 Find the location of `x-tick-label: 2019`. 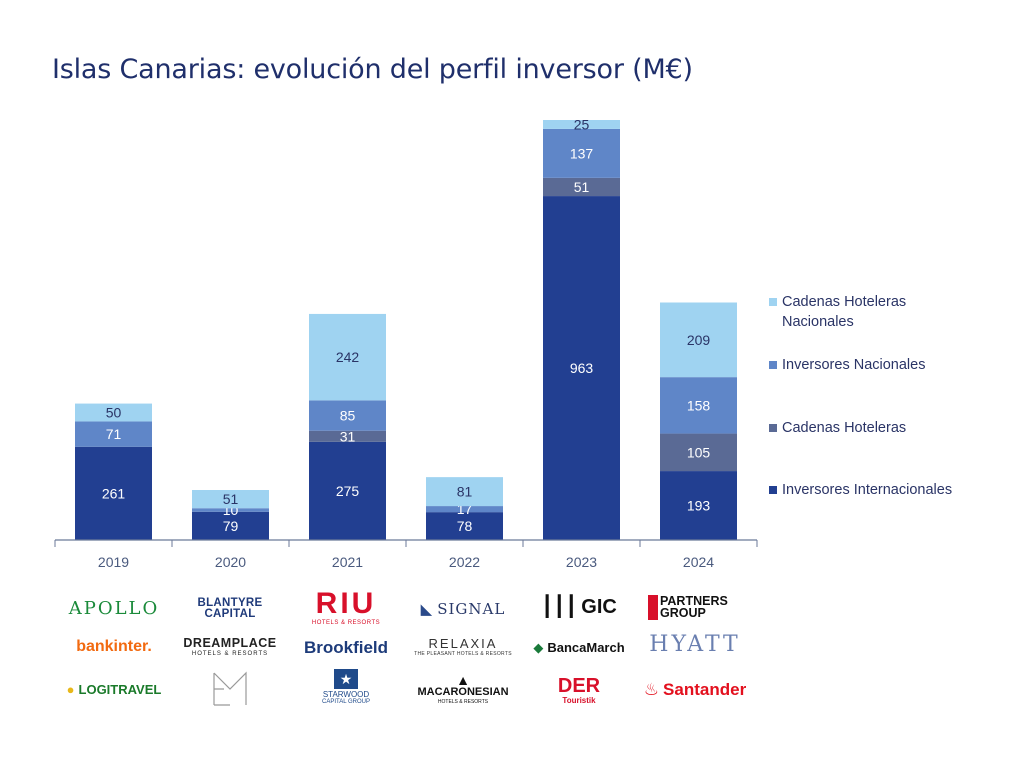

x-tick-label: 2019 is located at coordinates (113, 562).